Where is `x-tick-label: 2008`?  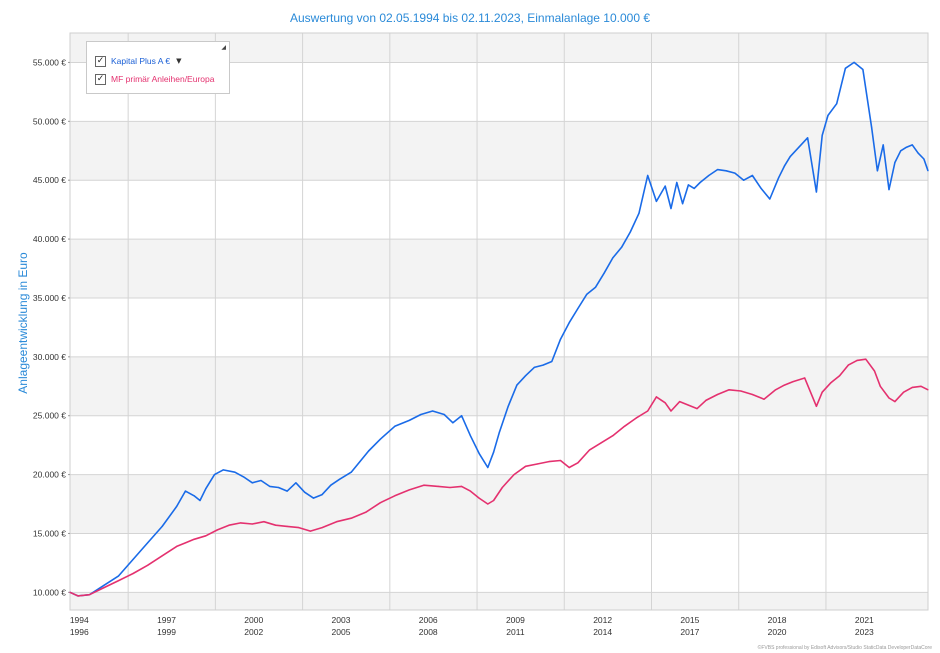
x-tick-label: 2008 is located at coordinates (428, 632).